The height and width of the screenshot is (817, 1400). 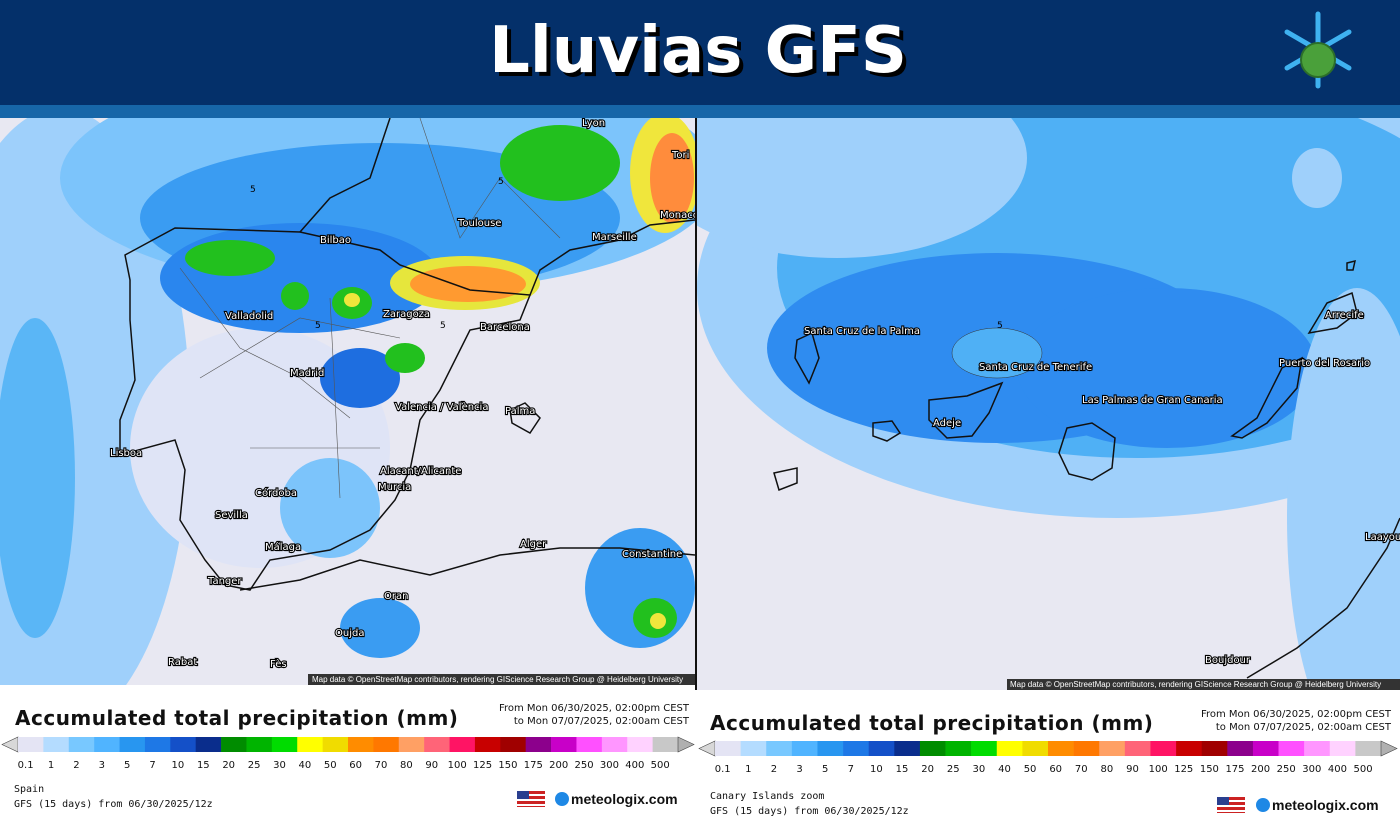 I want to click on colorbar-tick-label: 70, so click(x=381, y=765).